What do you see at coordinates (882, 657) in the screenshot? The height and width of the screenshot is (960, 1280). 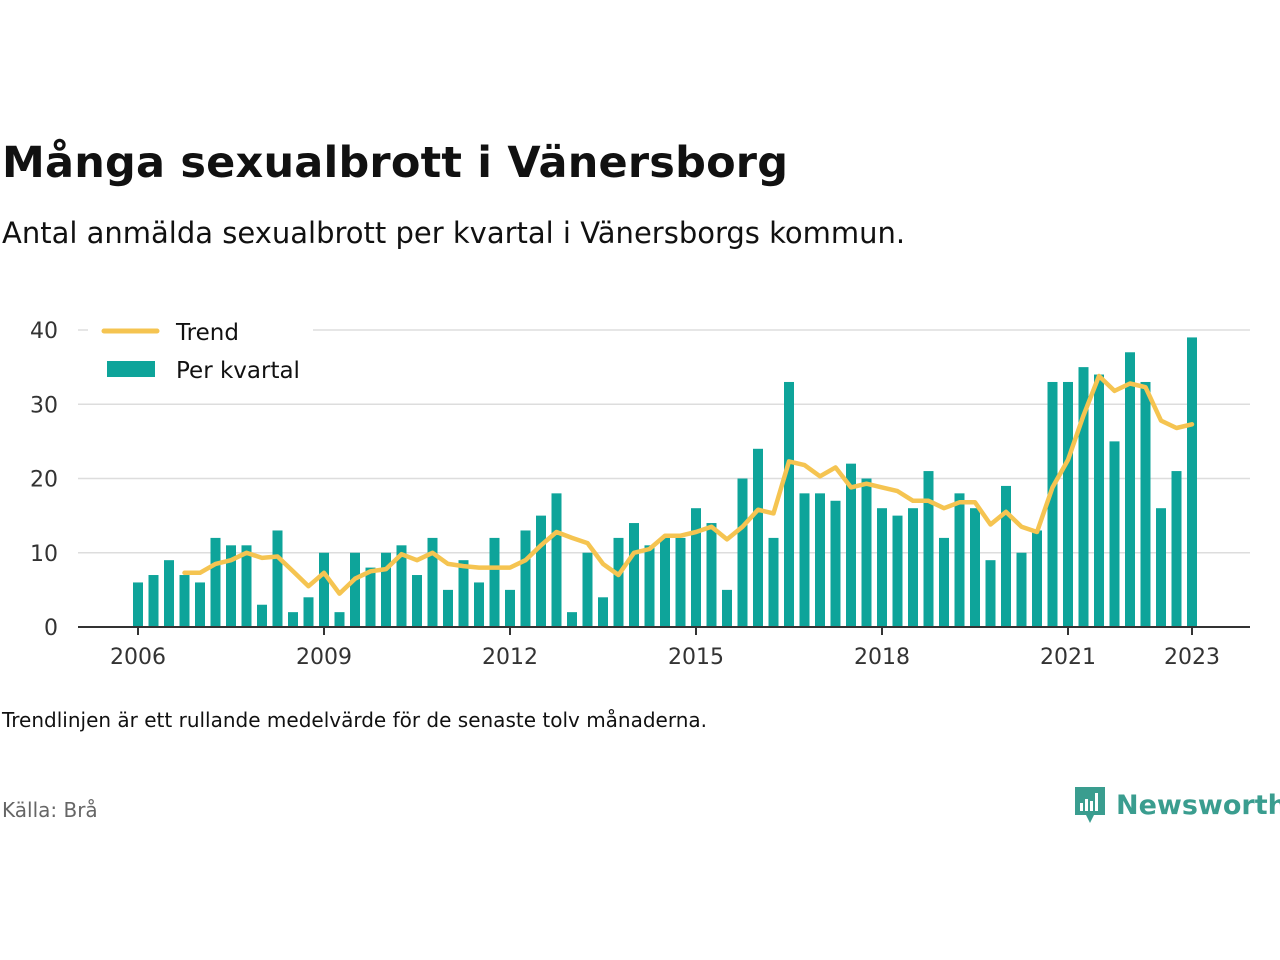 I see `x-tick-label: 2018` at bounding box center [882, 657].